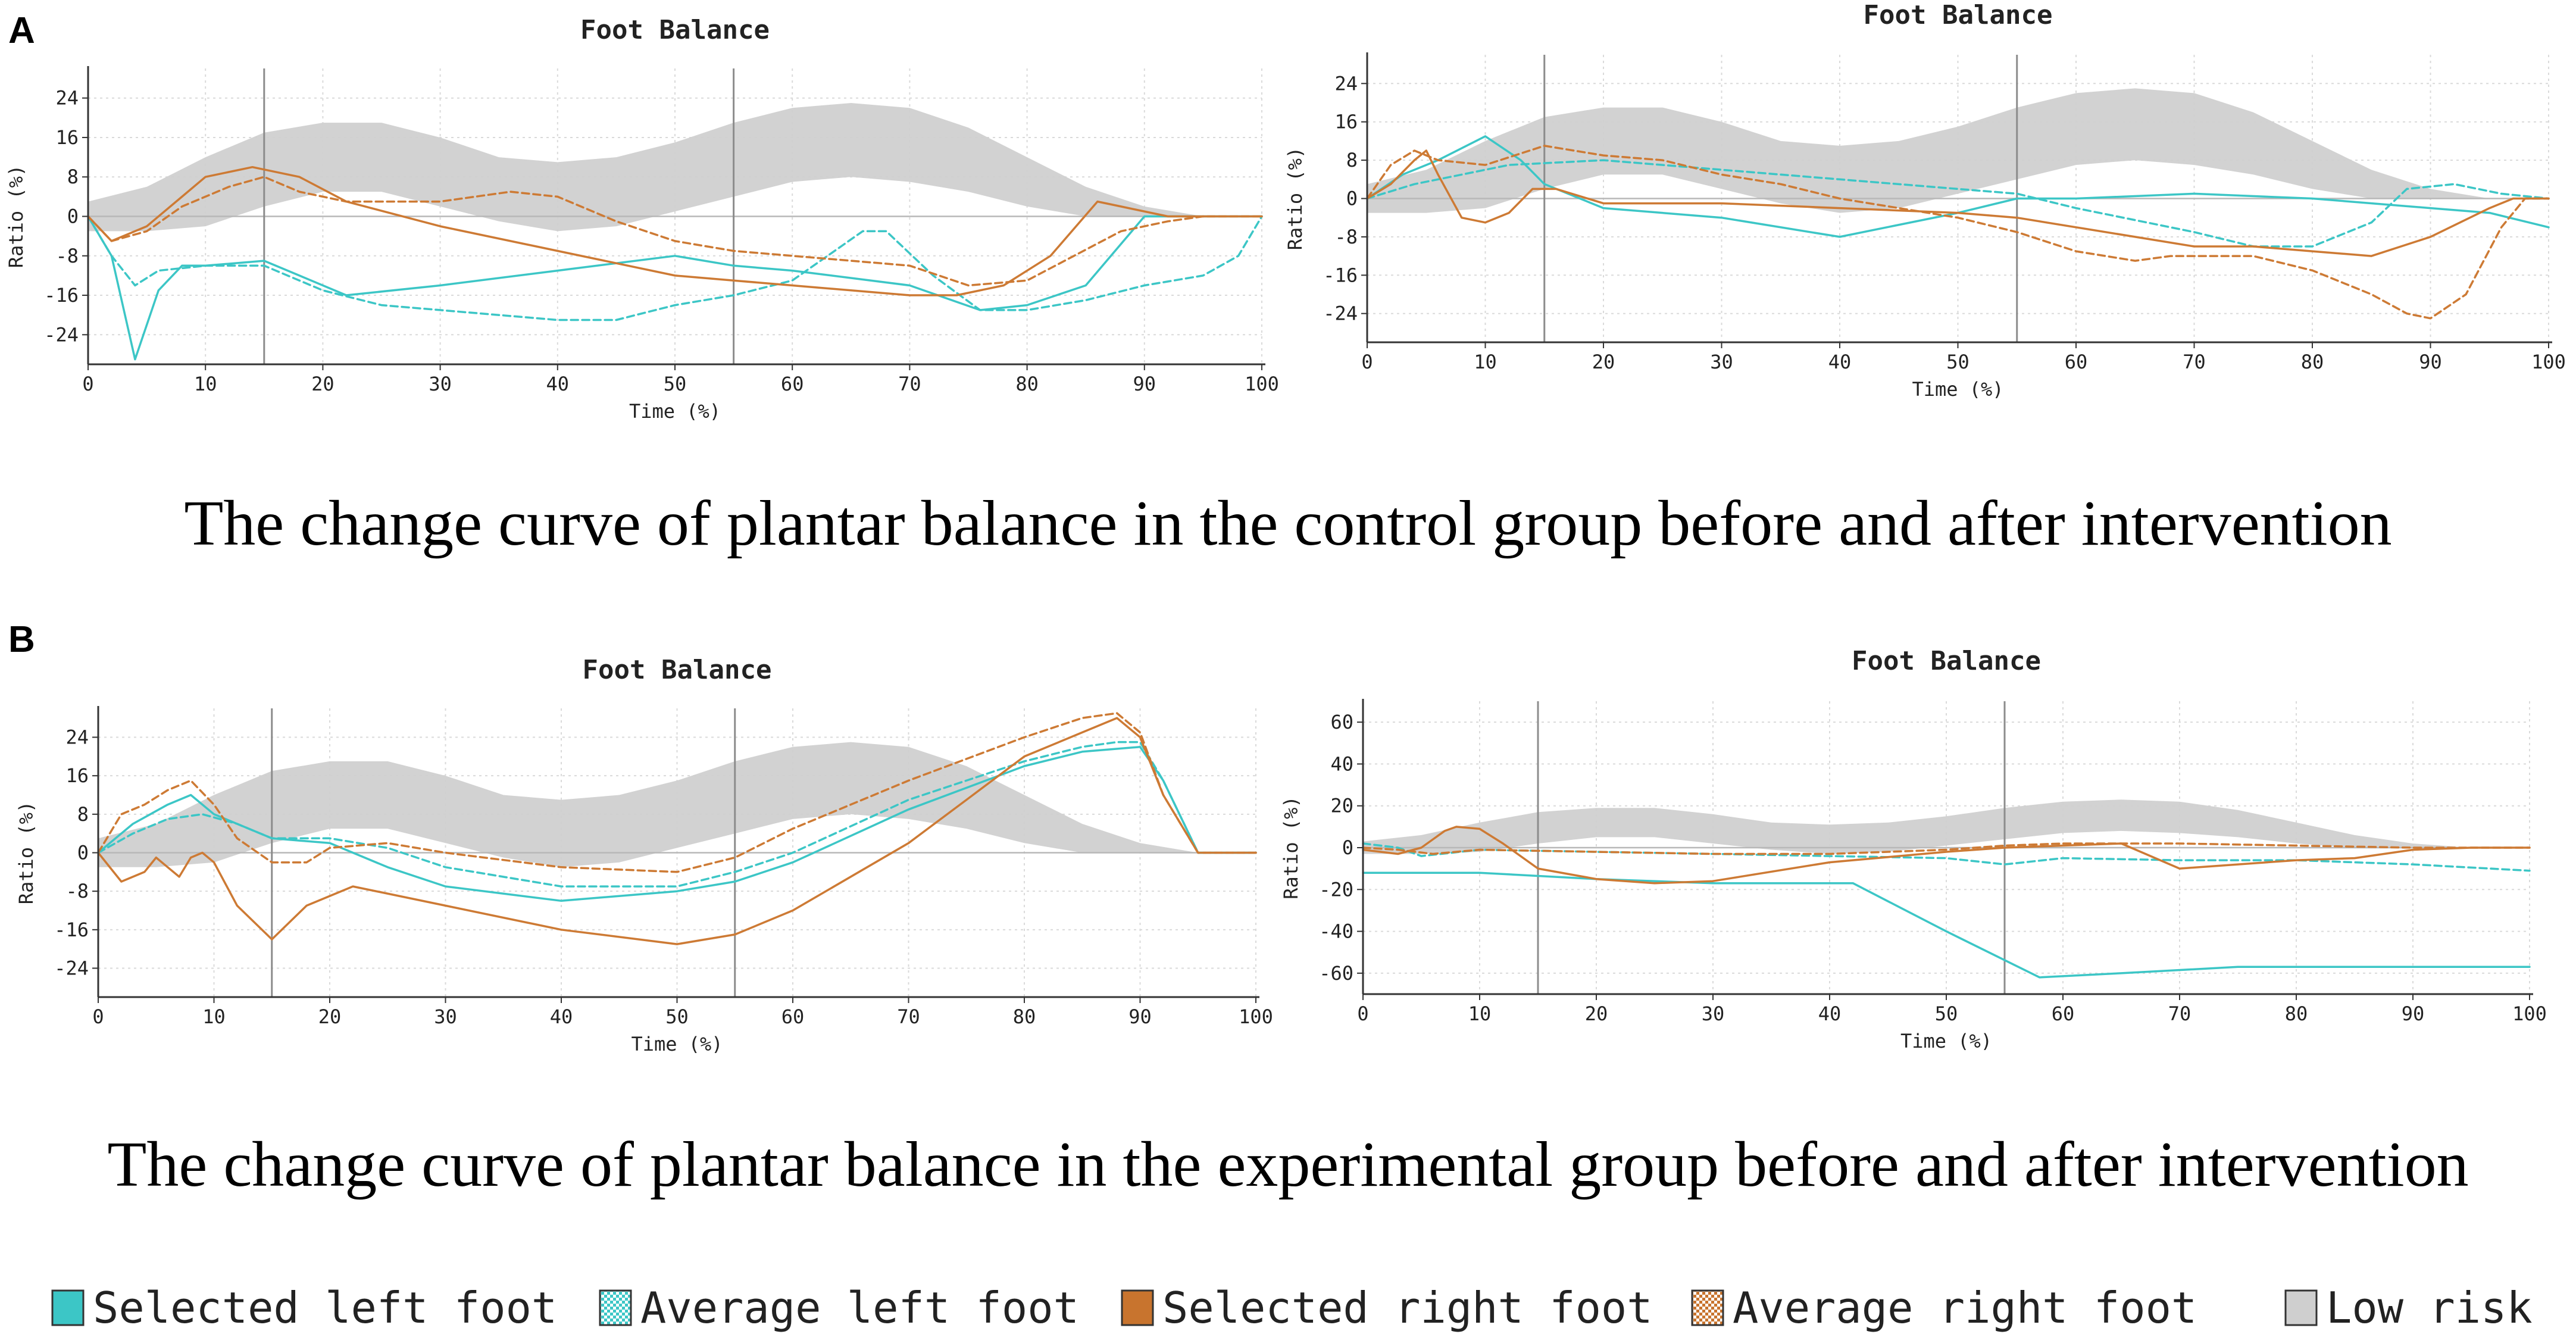 The height and width of the screenshot is (1334, 2576). I want to click on legend-label: Low risk, so click(2429, 1308).